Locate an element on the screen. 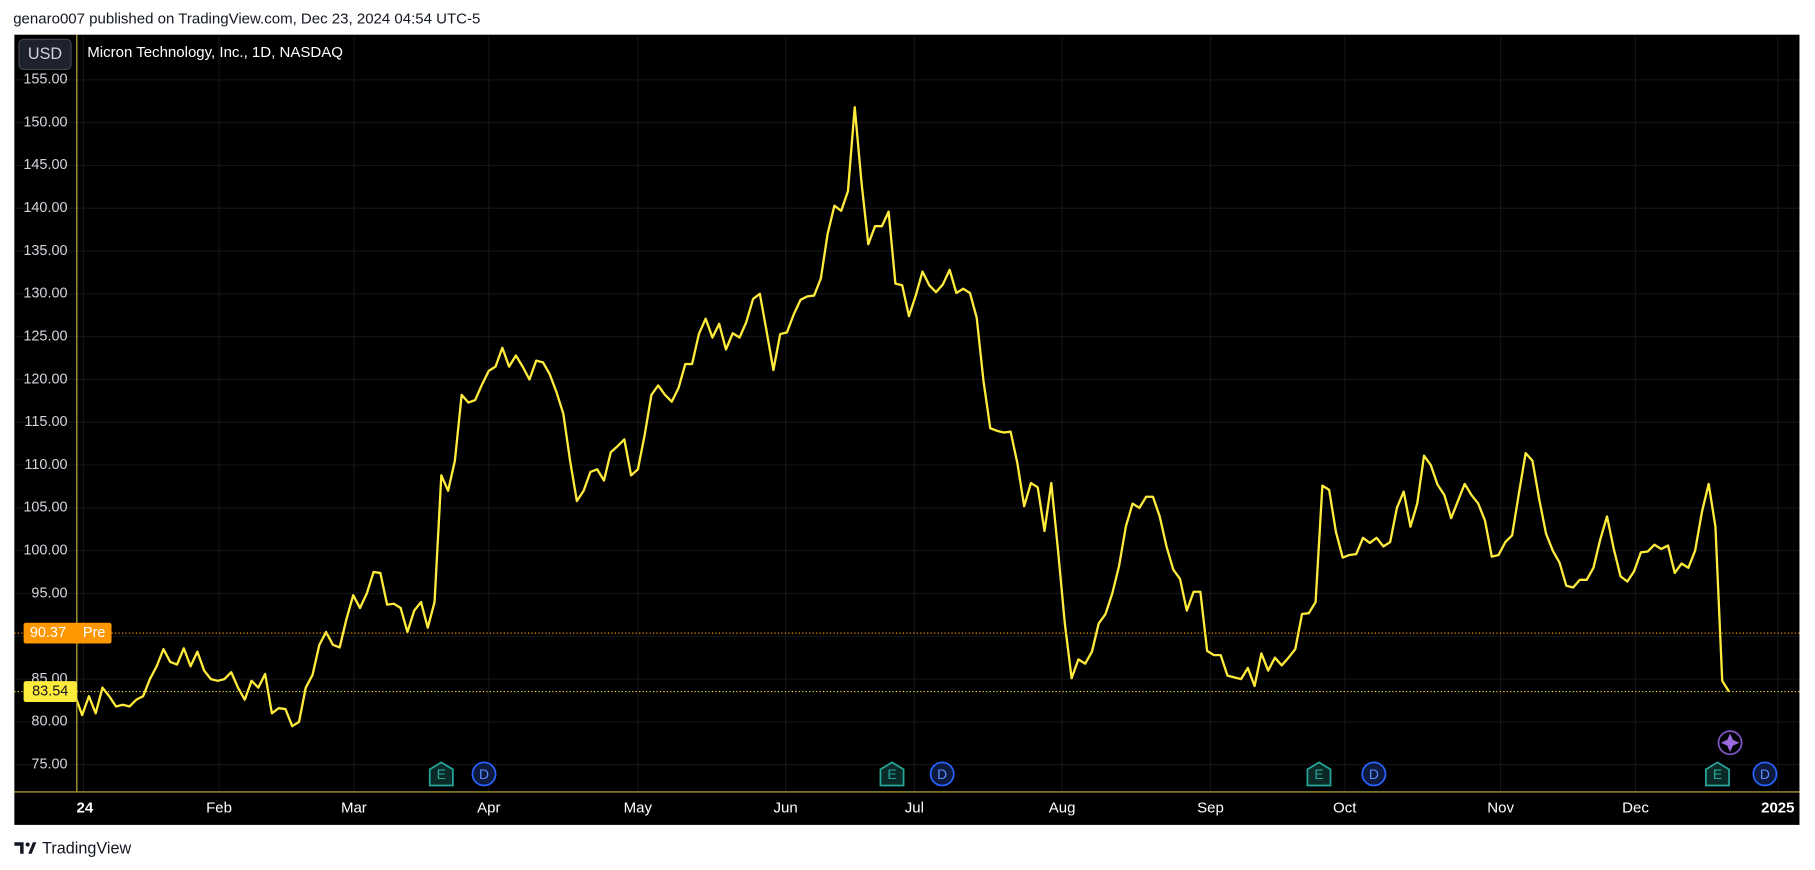 Image resolution: width=1815 pixels, height=870 pixels. x-tick-label: Feb is located at coordinates (219, 808).